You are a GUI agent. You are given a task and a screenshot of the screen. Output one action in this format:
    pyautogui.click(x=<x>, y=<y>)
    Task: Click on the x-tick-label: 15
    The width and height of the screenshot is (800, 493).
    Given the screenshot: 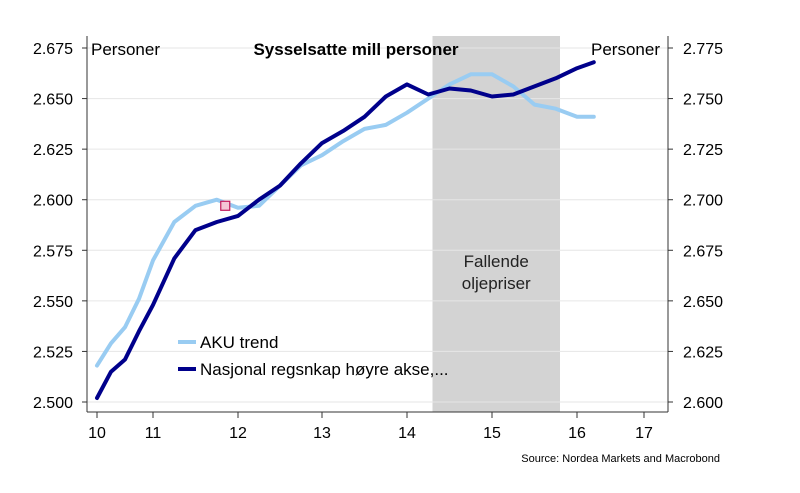 What is the action you would take?
    pyautogui.click(x=492, y=433)
    